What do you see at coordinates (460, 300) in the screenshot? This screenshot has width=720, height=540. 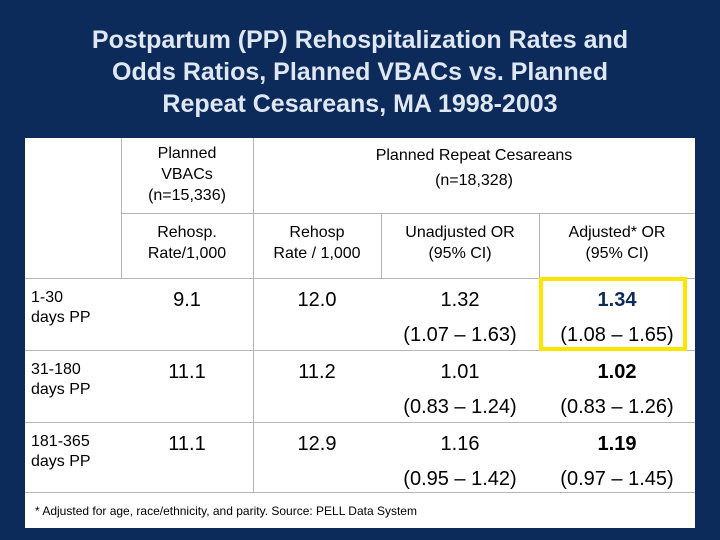 I see `unadjusted-or-value: 1.32` at bounding box center [460, 300].